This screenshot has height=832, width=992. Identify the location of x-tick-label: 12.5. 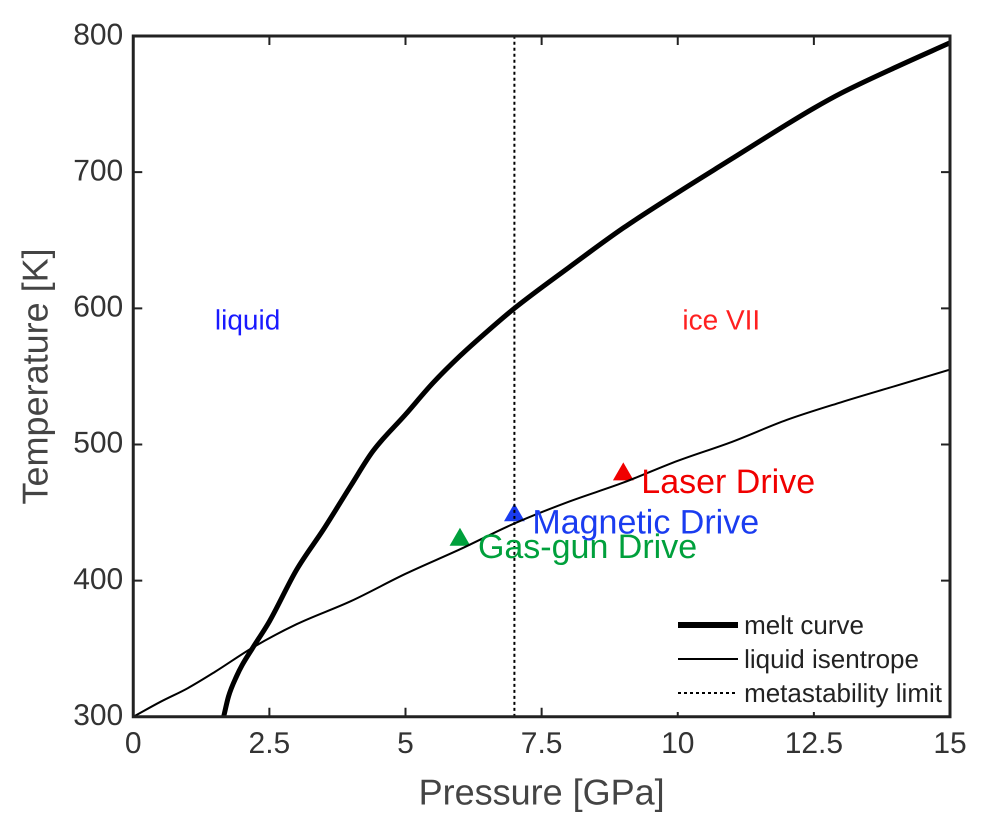
(814, 743).